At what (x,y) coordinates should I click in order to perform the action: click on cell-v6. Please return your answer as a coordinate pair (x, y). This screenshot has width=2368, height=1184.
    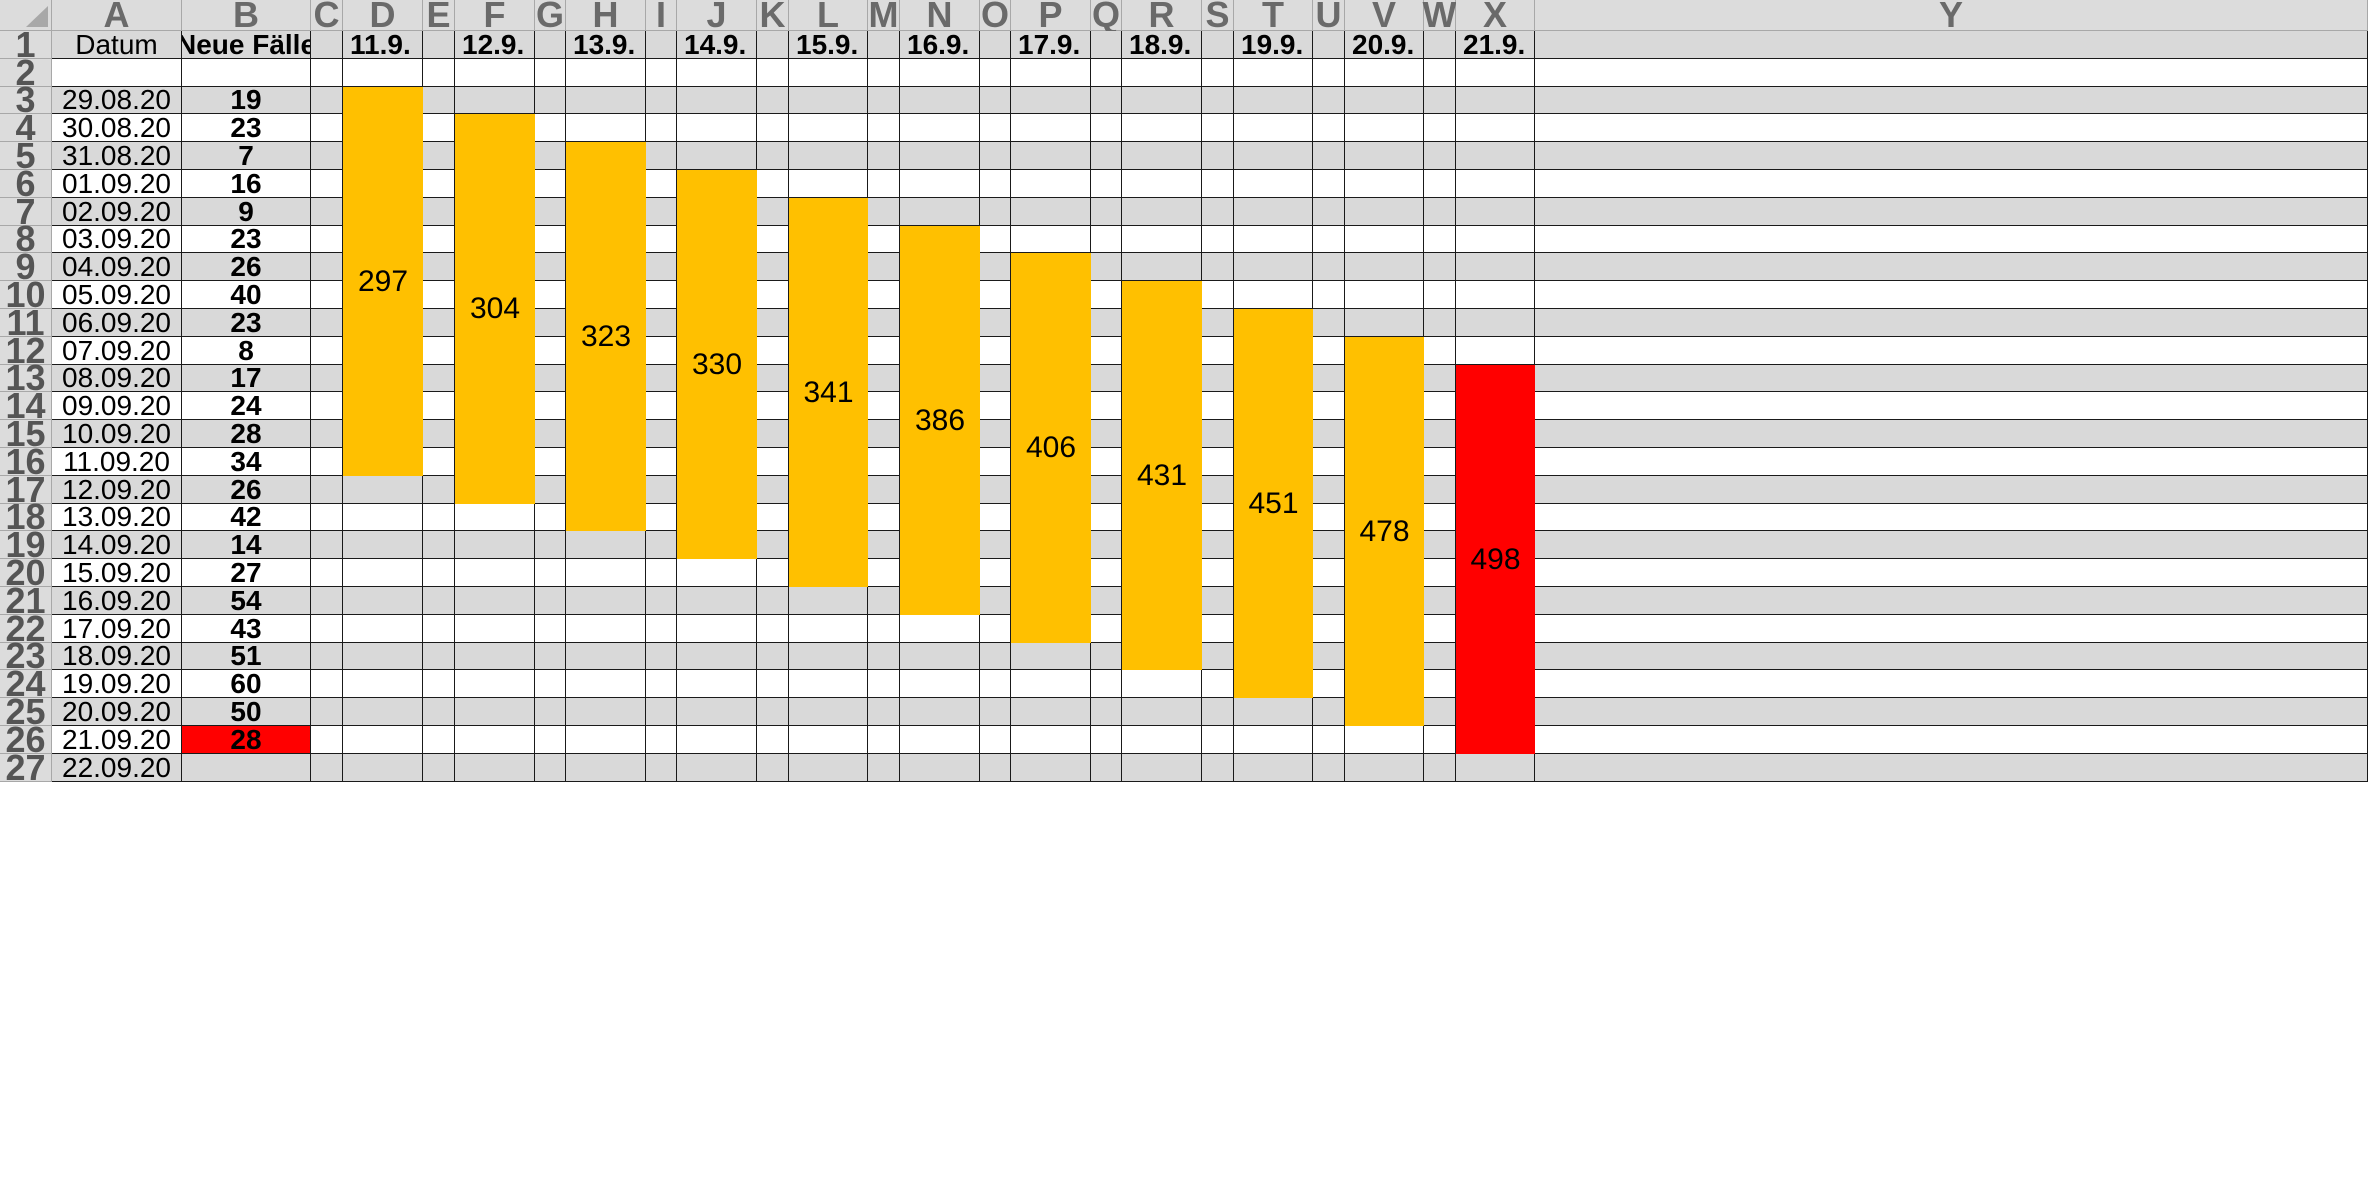
    Looking at the image, I should click on (1384, 184).